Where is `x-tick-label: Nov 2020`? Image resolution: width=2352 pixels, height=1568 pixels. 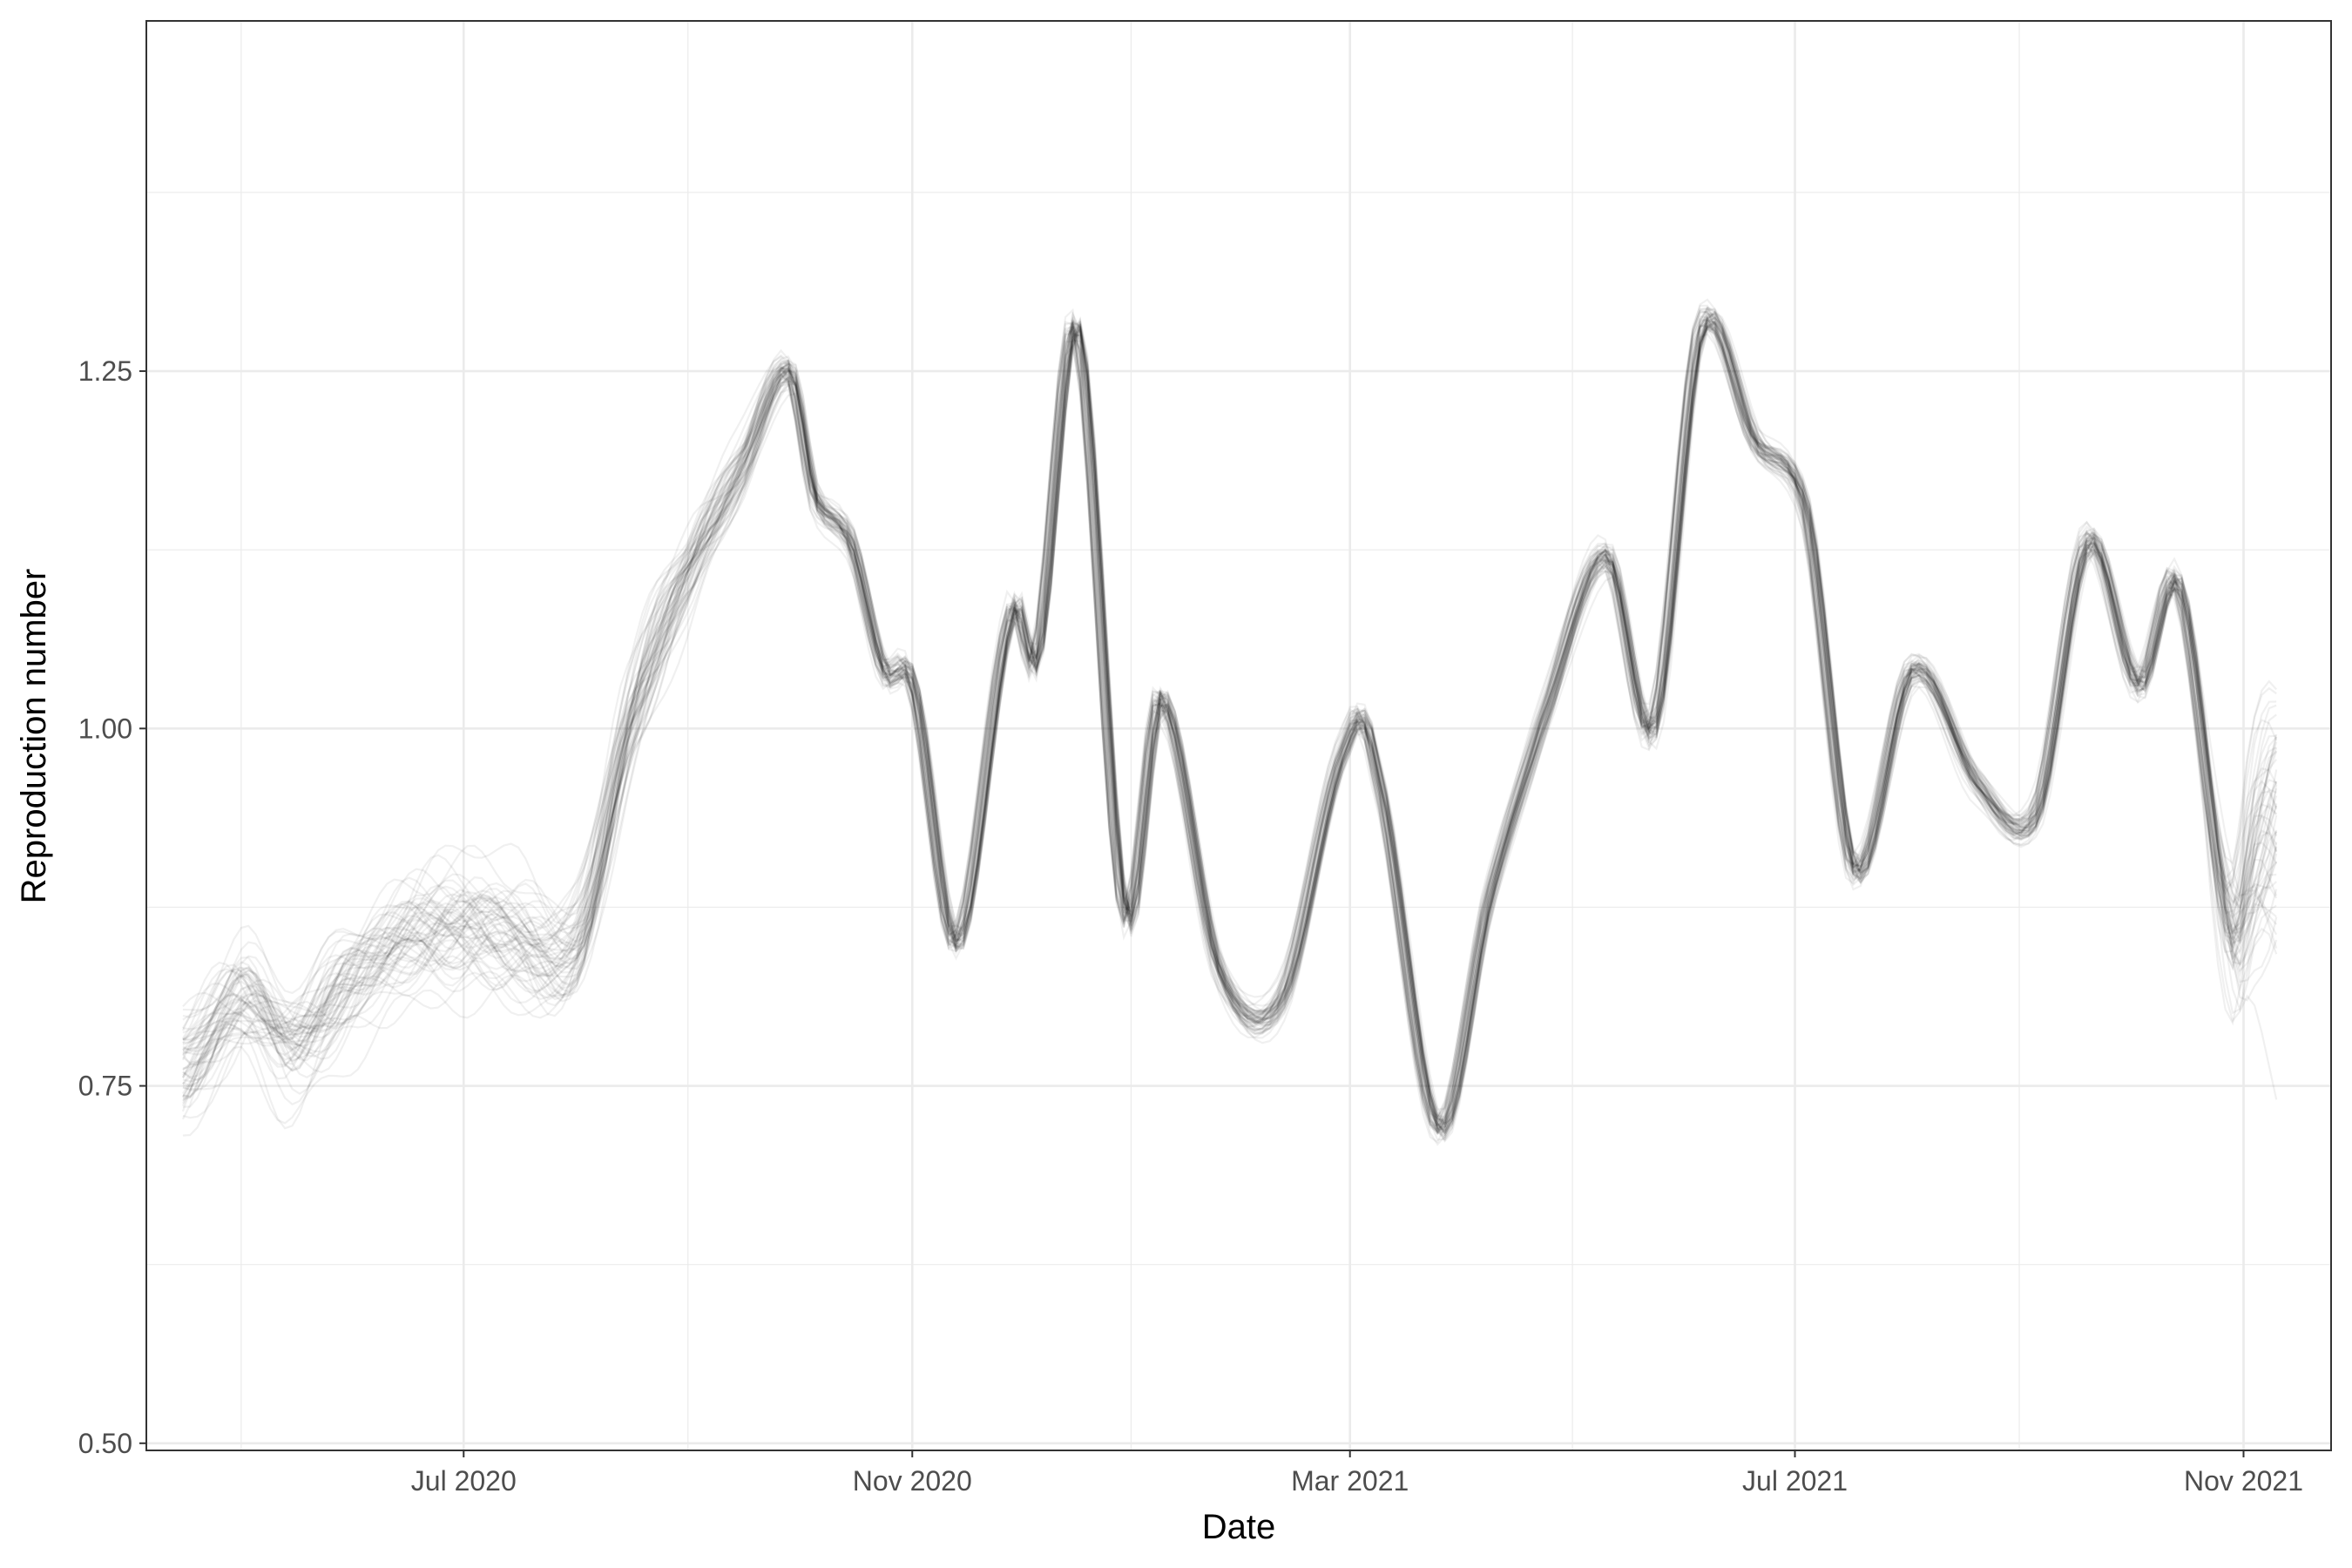
x-tick-label: Nov 2020 is located at coordinates (913, 1481).